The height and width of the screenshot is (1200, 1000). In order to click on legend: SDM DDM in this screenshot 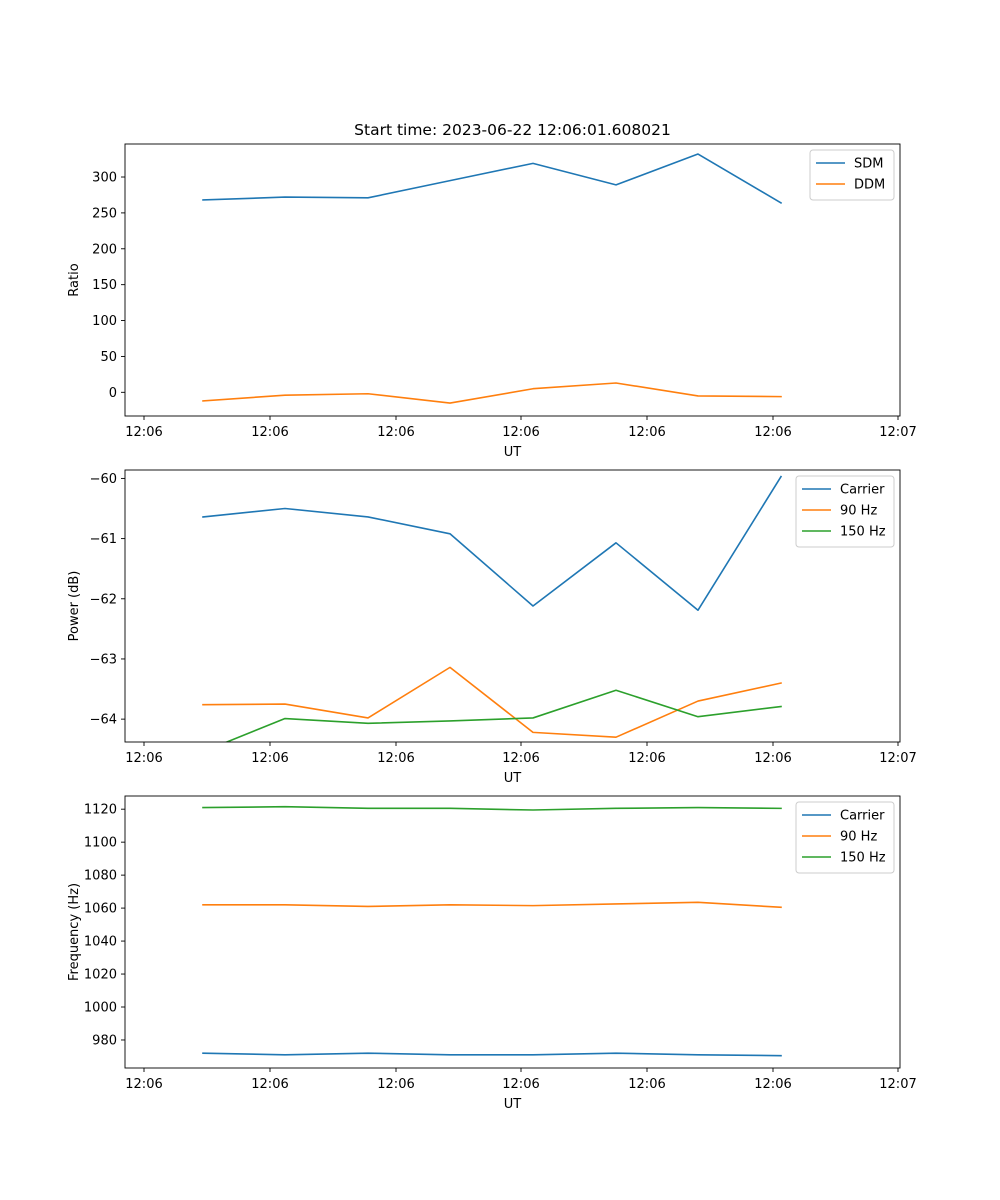, I will do `click(852, 175)`.